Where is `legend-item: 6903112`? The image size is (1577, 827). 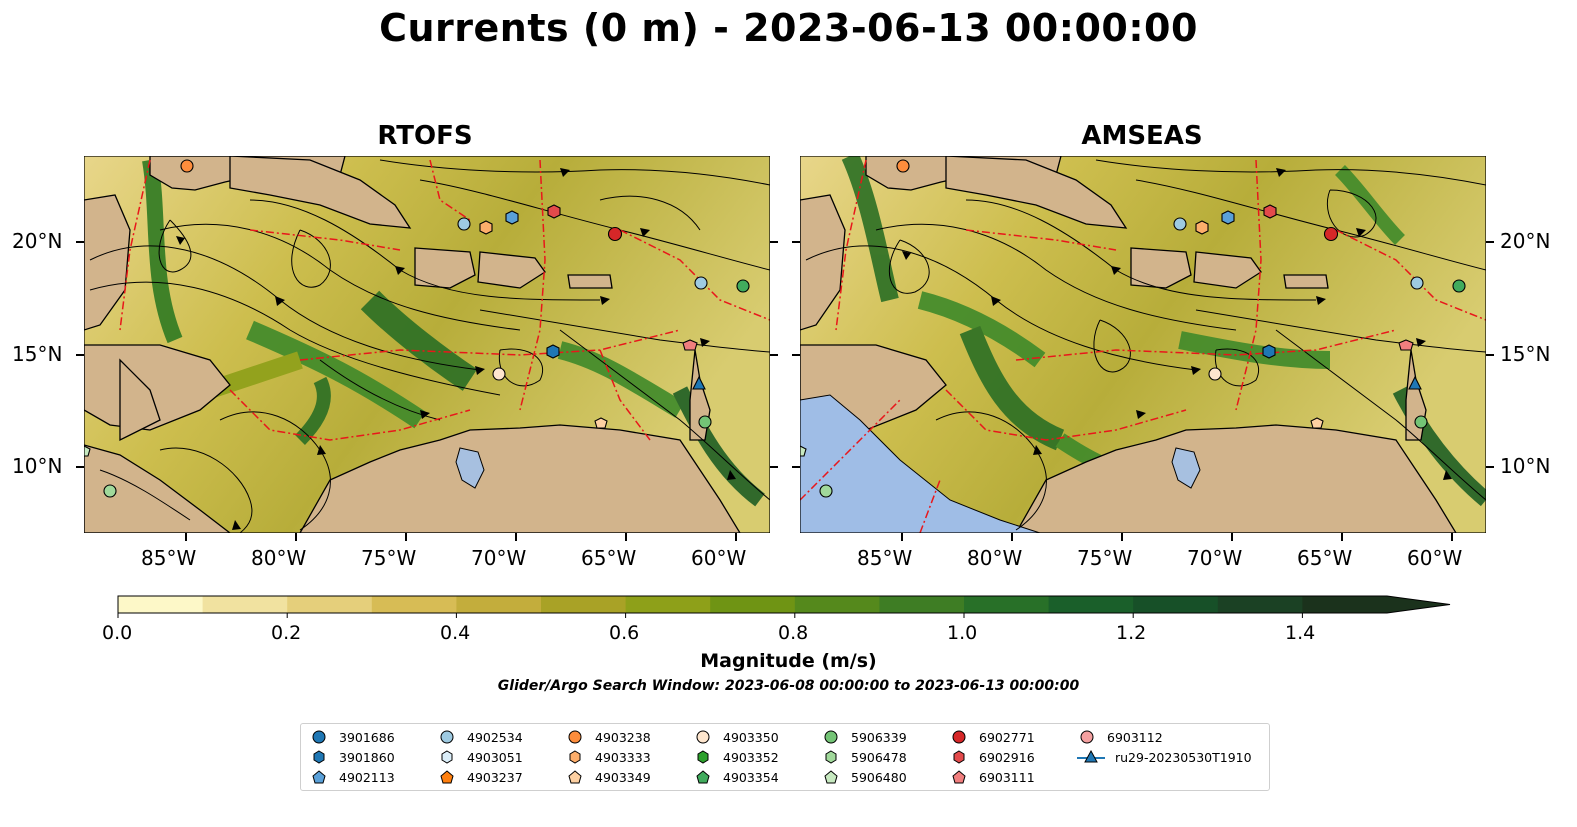 legend-item: 6903112 is located at coordinates (1120, 737).